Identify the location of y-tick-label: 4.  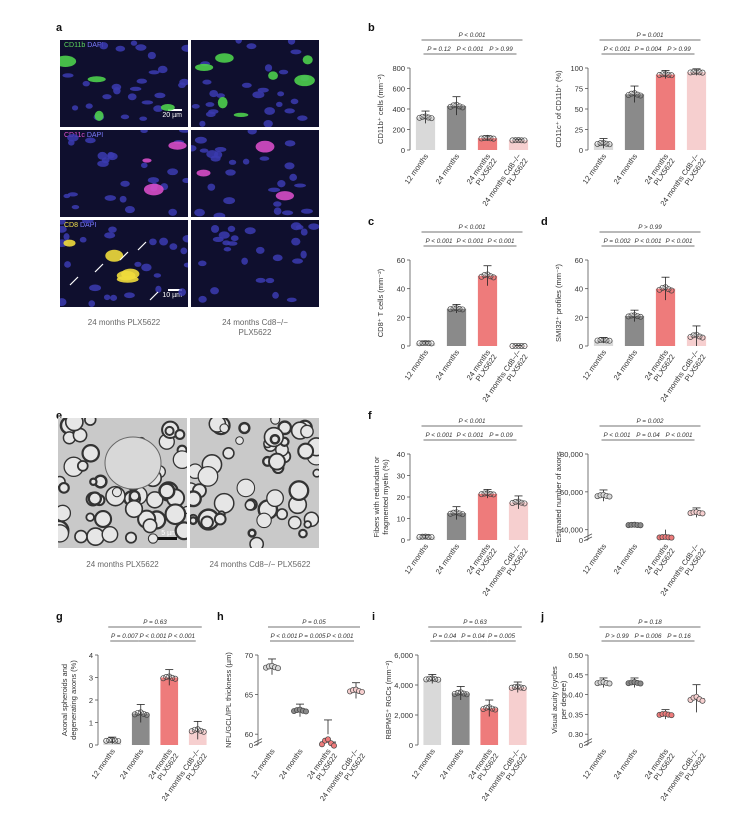
(91, 655).